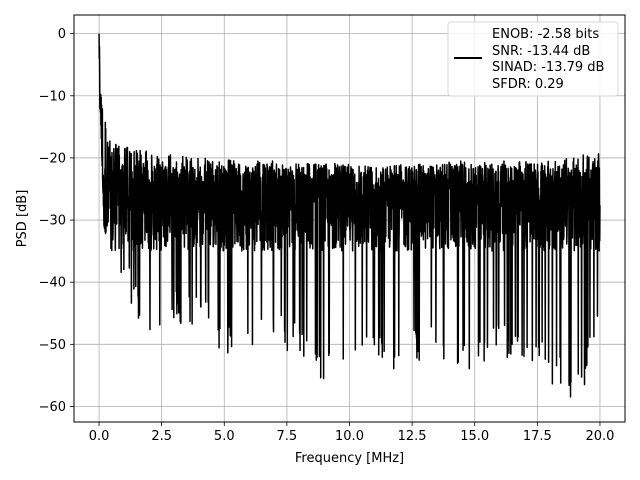 The width and height of the screenshot is (640, 480). What do you see at coordinates (52, 158) in the screenshot?
I see `y-tick-label: −20` at bounding box center [52, 158].